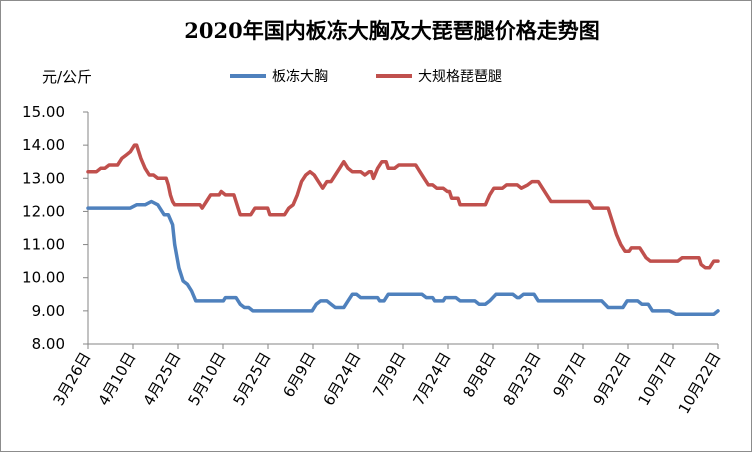 This screenshot has width=752, height=452. What do you see at coordinates (43, 278) in the screenshot?
I see `y-tick-label: 10.00` at bounding box center [43, 278].